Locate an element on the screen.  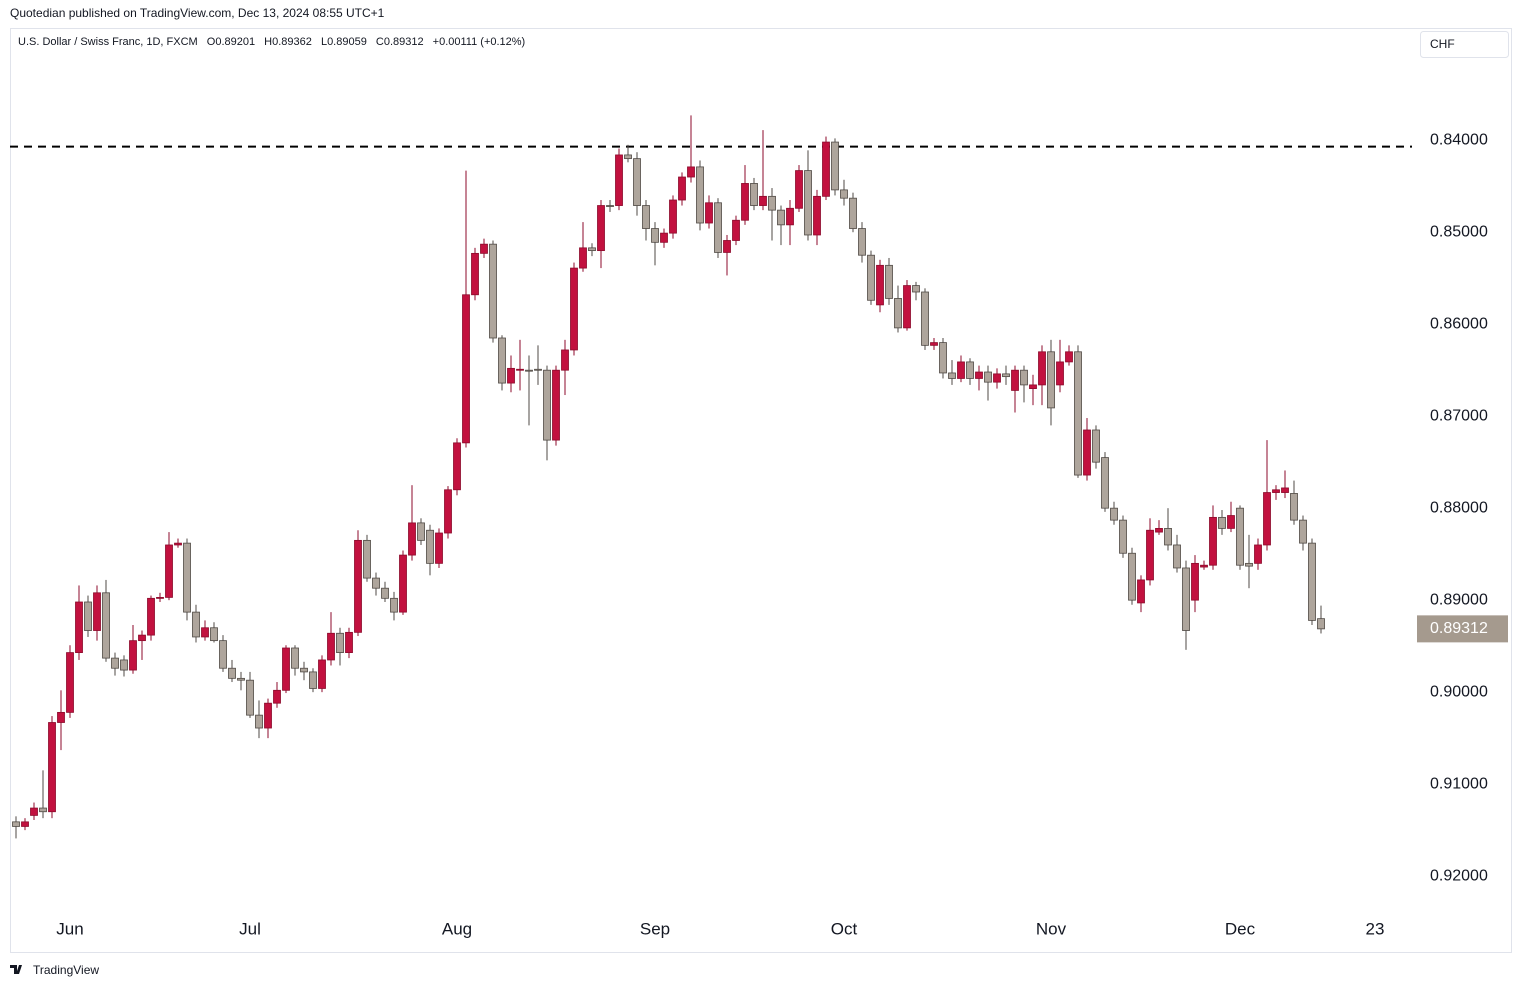
currency-button is located at coordinates (1464, 44).